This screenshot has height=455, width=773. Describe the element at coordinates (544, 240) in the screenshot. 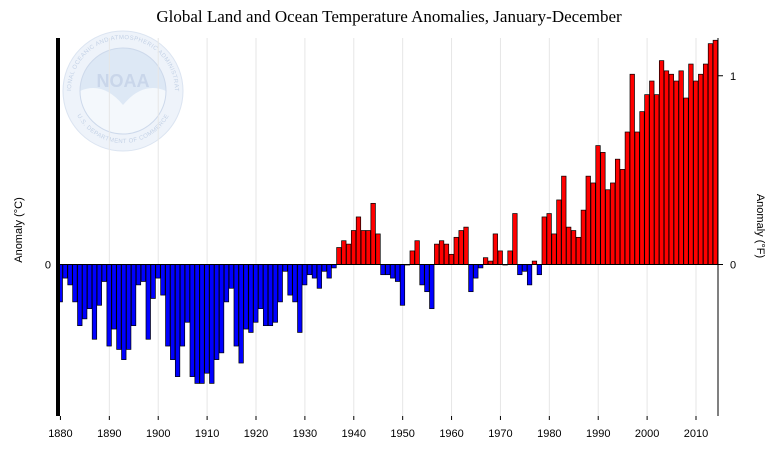

I see `bar-1979` at that location.